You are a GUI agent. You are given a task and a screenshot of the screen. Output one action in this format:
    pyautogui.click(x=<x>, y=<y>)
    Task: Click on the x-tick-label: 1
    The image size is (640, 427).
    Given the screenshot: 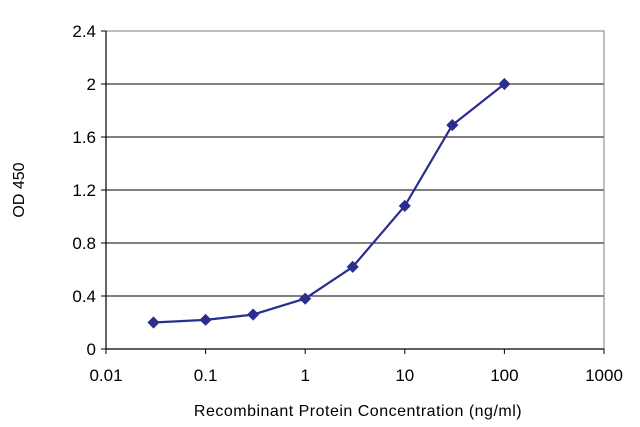 What is the action you would take?
    pyautogui.click(x=304, y=375)
    